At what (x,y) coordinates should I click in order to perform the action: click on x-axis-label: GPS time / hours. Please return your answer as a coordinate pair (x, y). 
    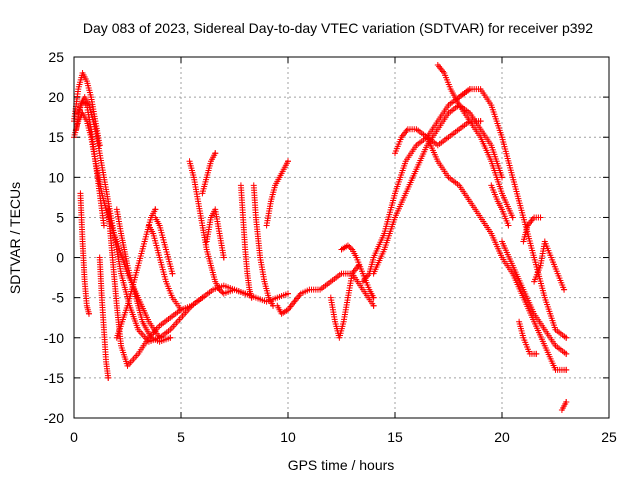
    Looking at the image, I should click on (341, 465).